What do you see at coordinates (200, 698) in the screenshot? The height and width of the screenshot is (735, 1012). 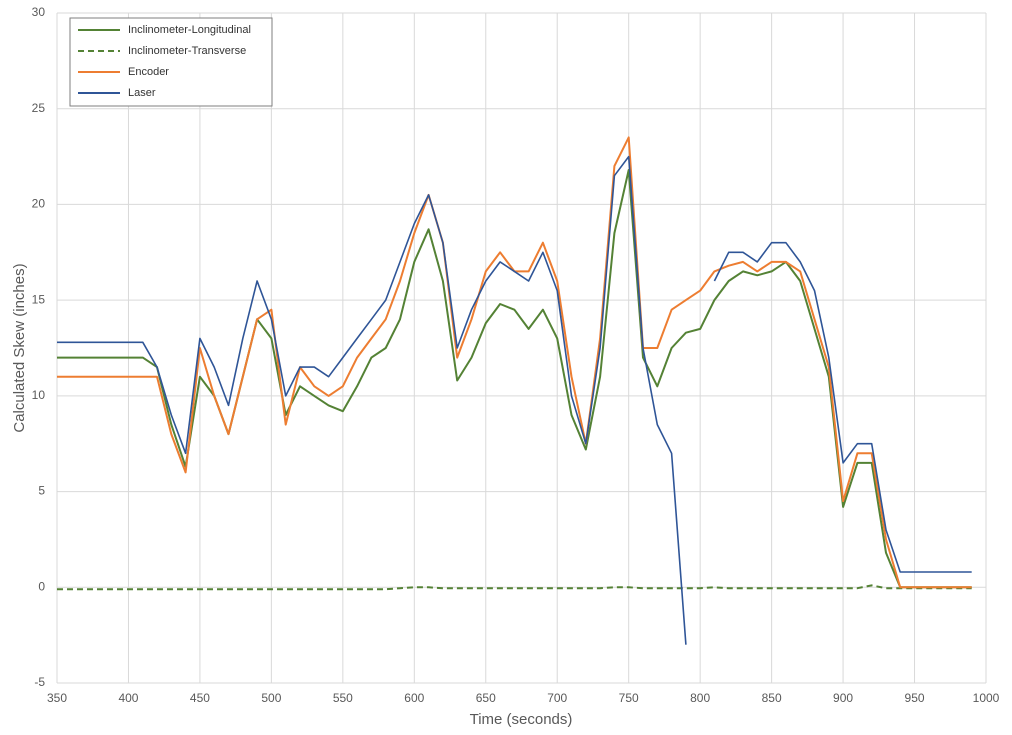 I see `x-tick-label: 450` at bounding box center [200, 698].